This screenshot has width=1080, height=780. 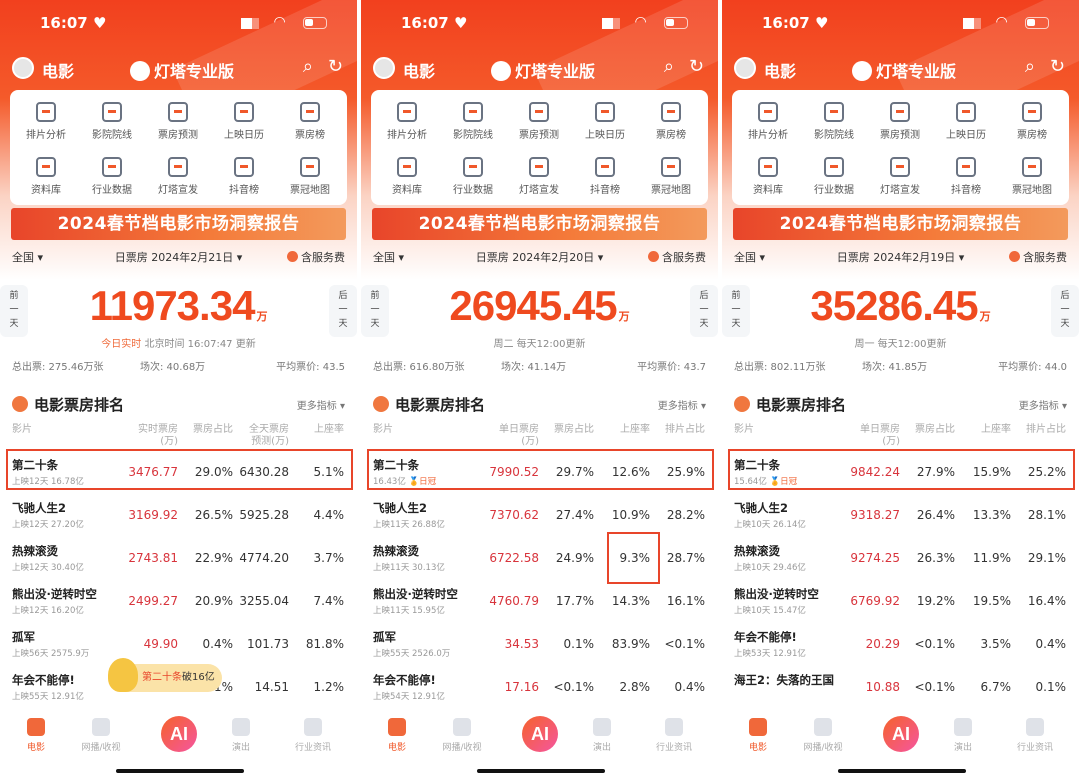 I want to click on table-row: 孤军 上映56天 2575.9万 49.90 0.4% 101.73 81.8%, so click(x=178, y=645).